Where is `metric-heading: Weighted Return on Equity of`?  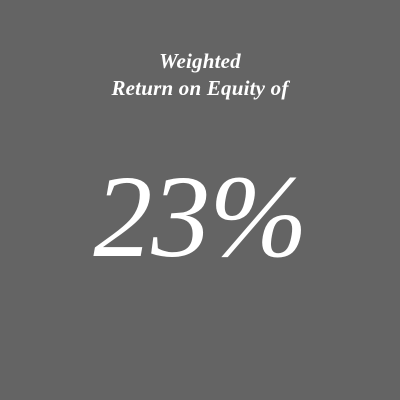 metric-heading: Weighted Return on Equity of is located at coordinates (200, 75).